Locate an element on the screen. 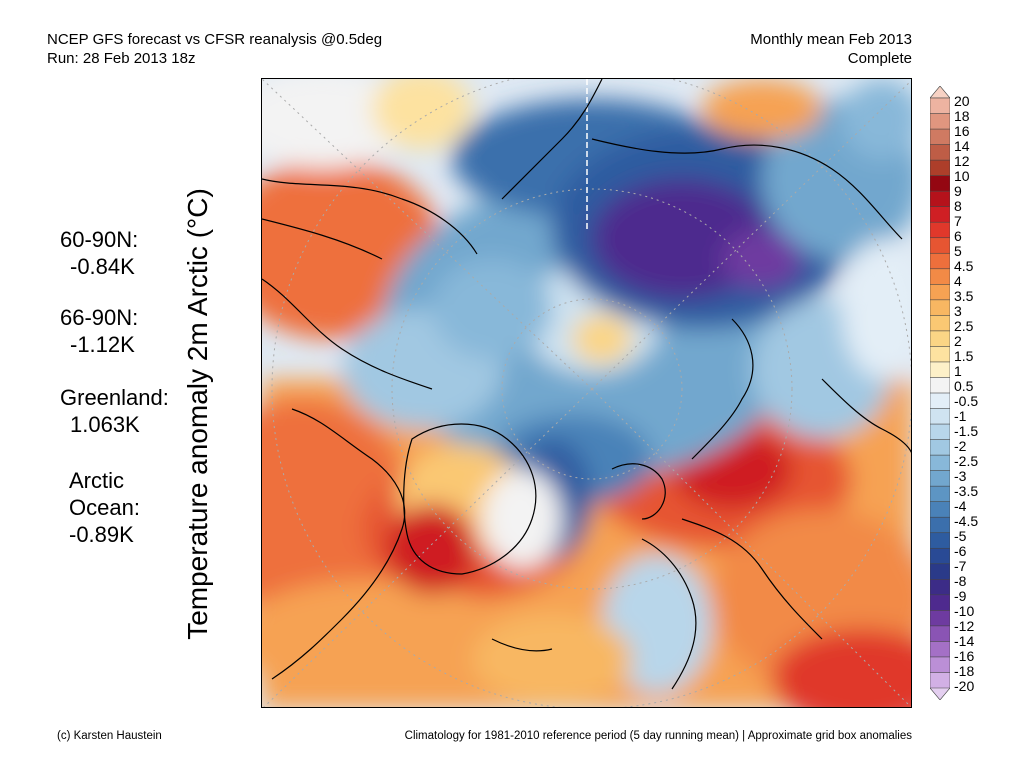  colorbar-tick-label: 10 is located at coordinates (962, 176).